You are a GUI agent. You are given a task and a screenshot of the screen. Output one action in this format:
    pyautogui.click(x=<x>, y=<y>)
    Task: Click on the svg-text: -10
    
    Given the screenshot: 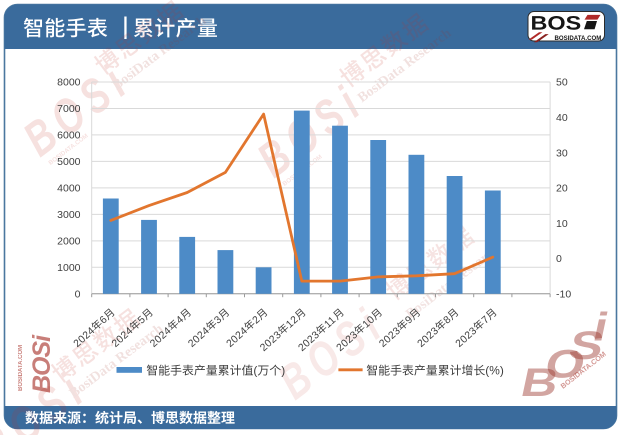 What is the action you would take?
    pyautogui.click(x=563, y=295)
    